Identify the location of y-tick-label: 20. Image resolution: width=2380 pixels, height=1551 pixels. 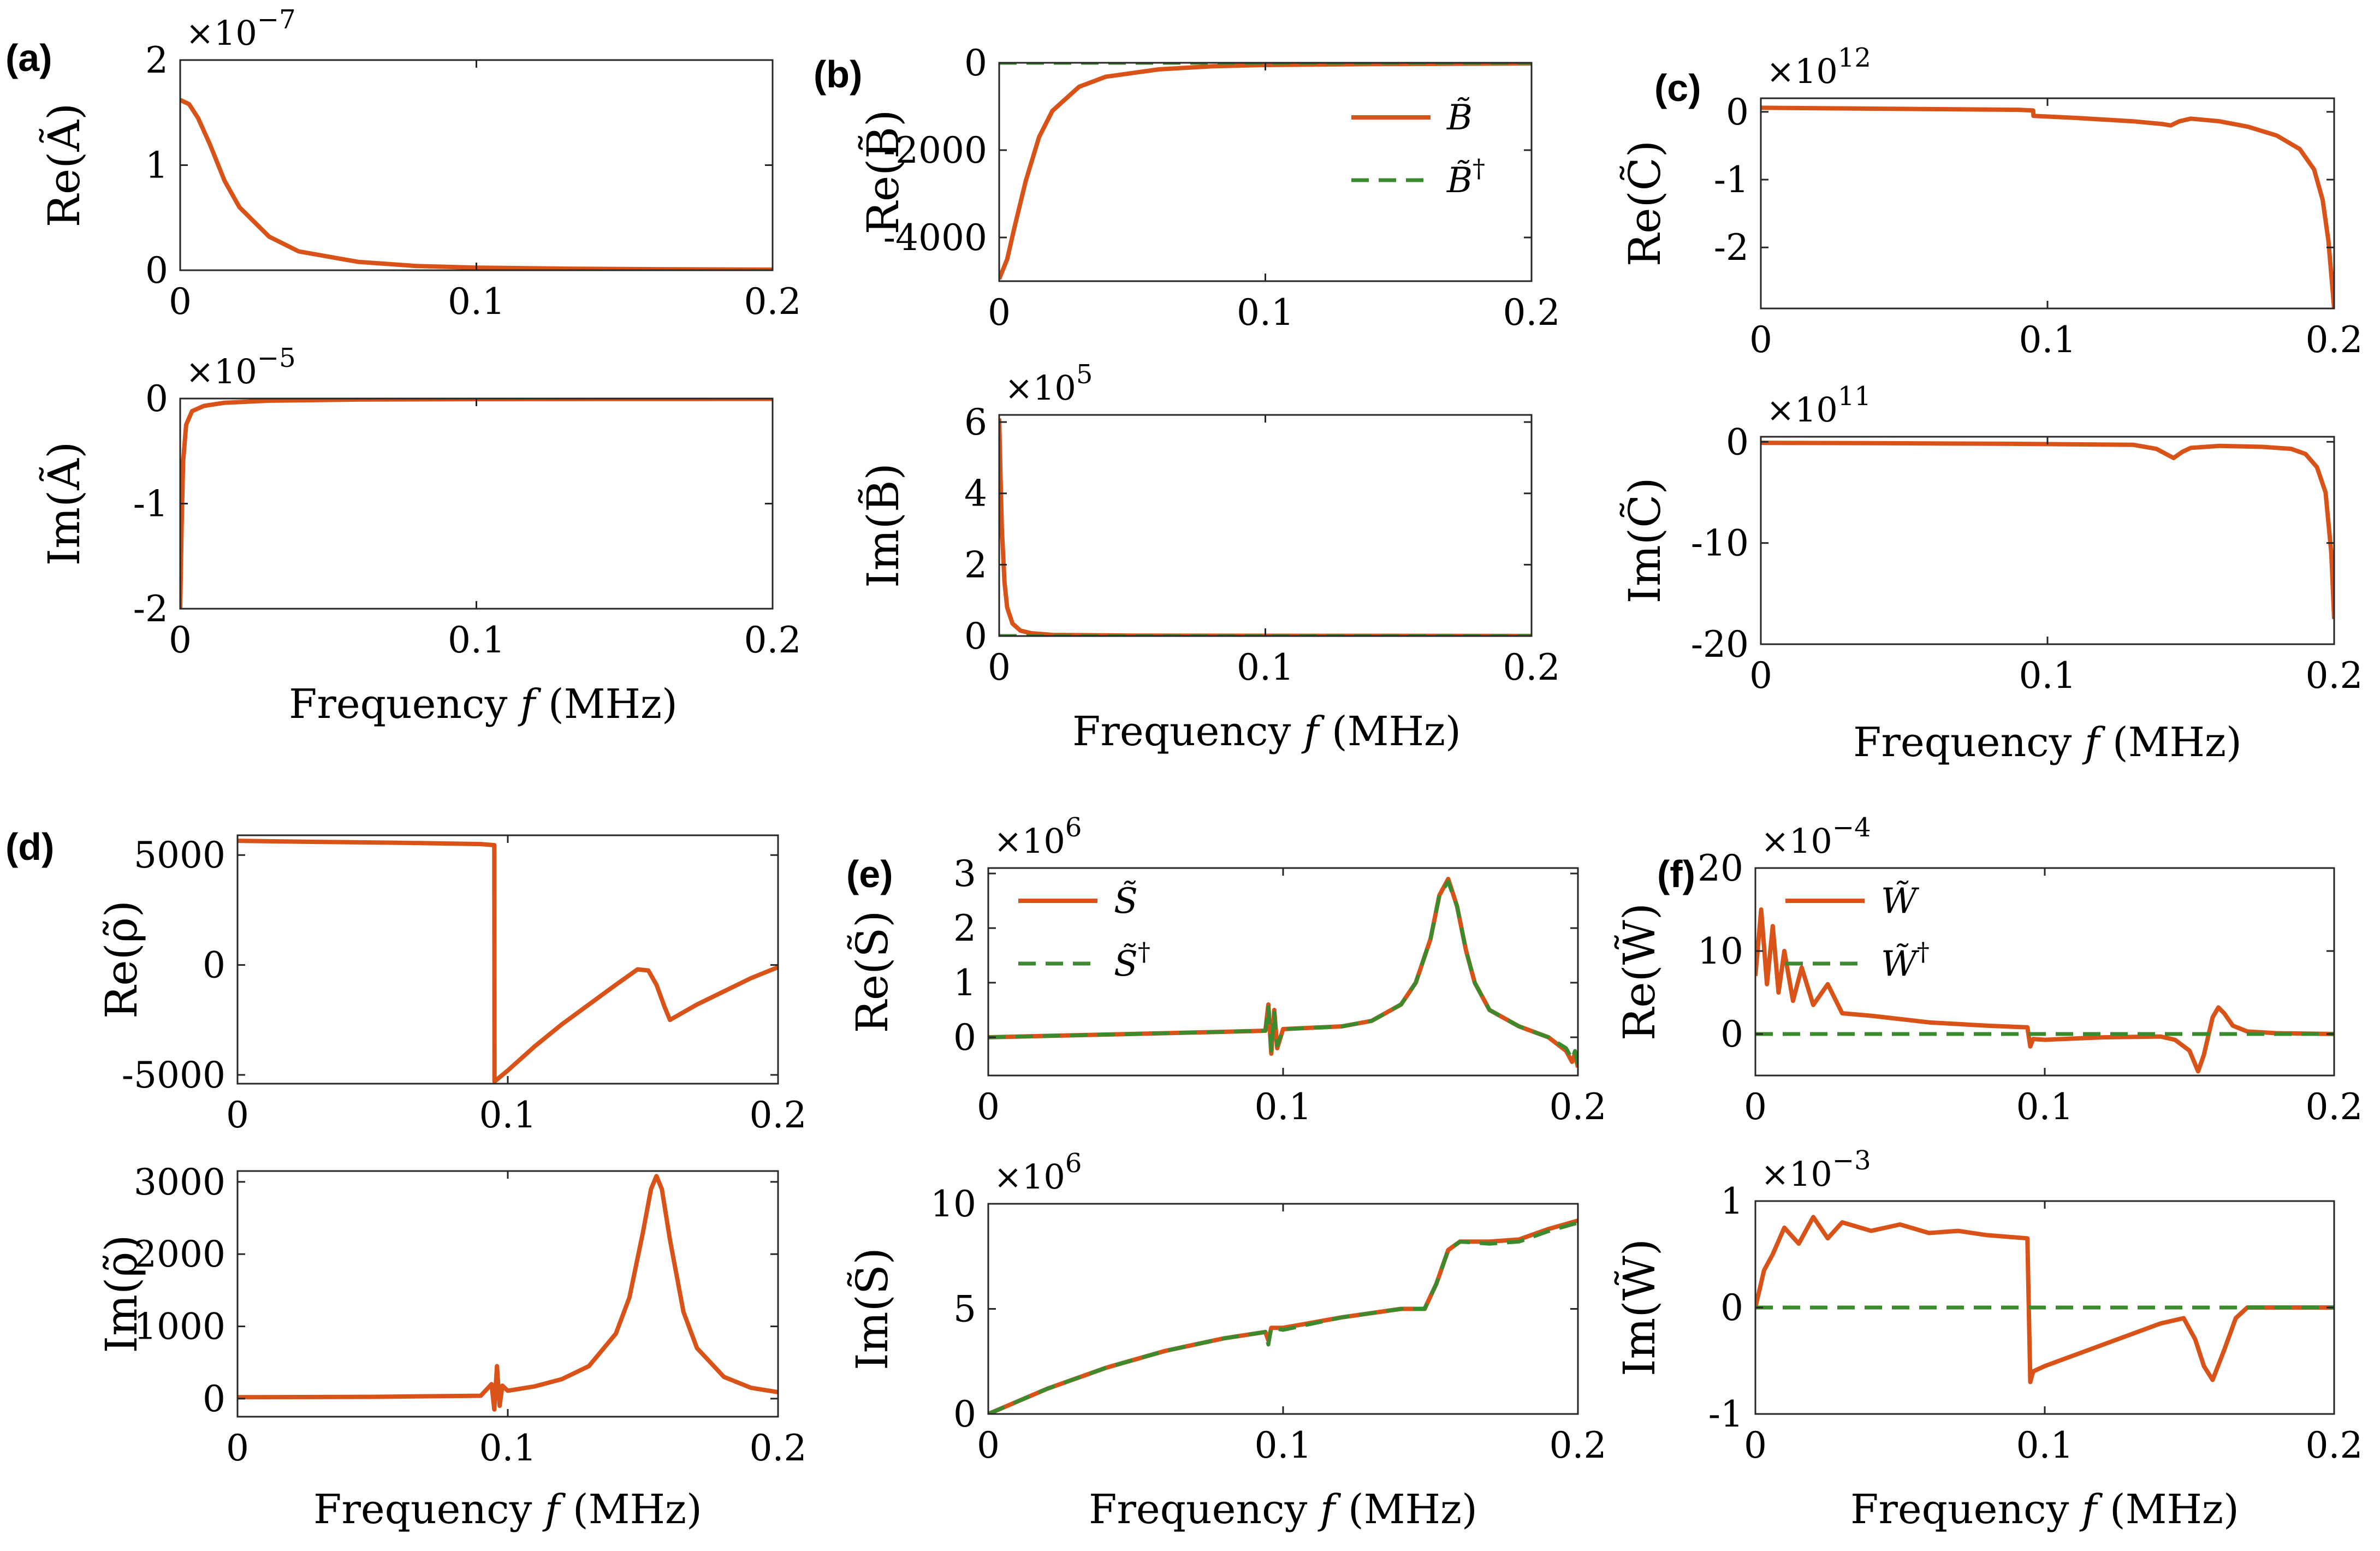
(1720, 868).